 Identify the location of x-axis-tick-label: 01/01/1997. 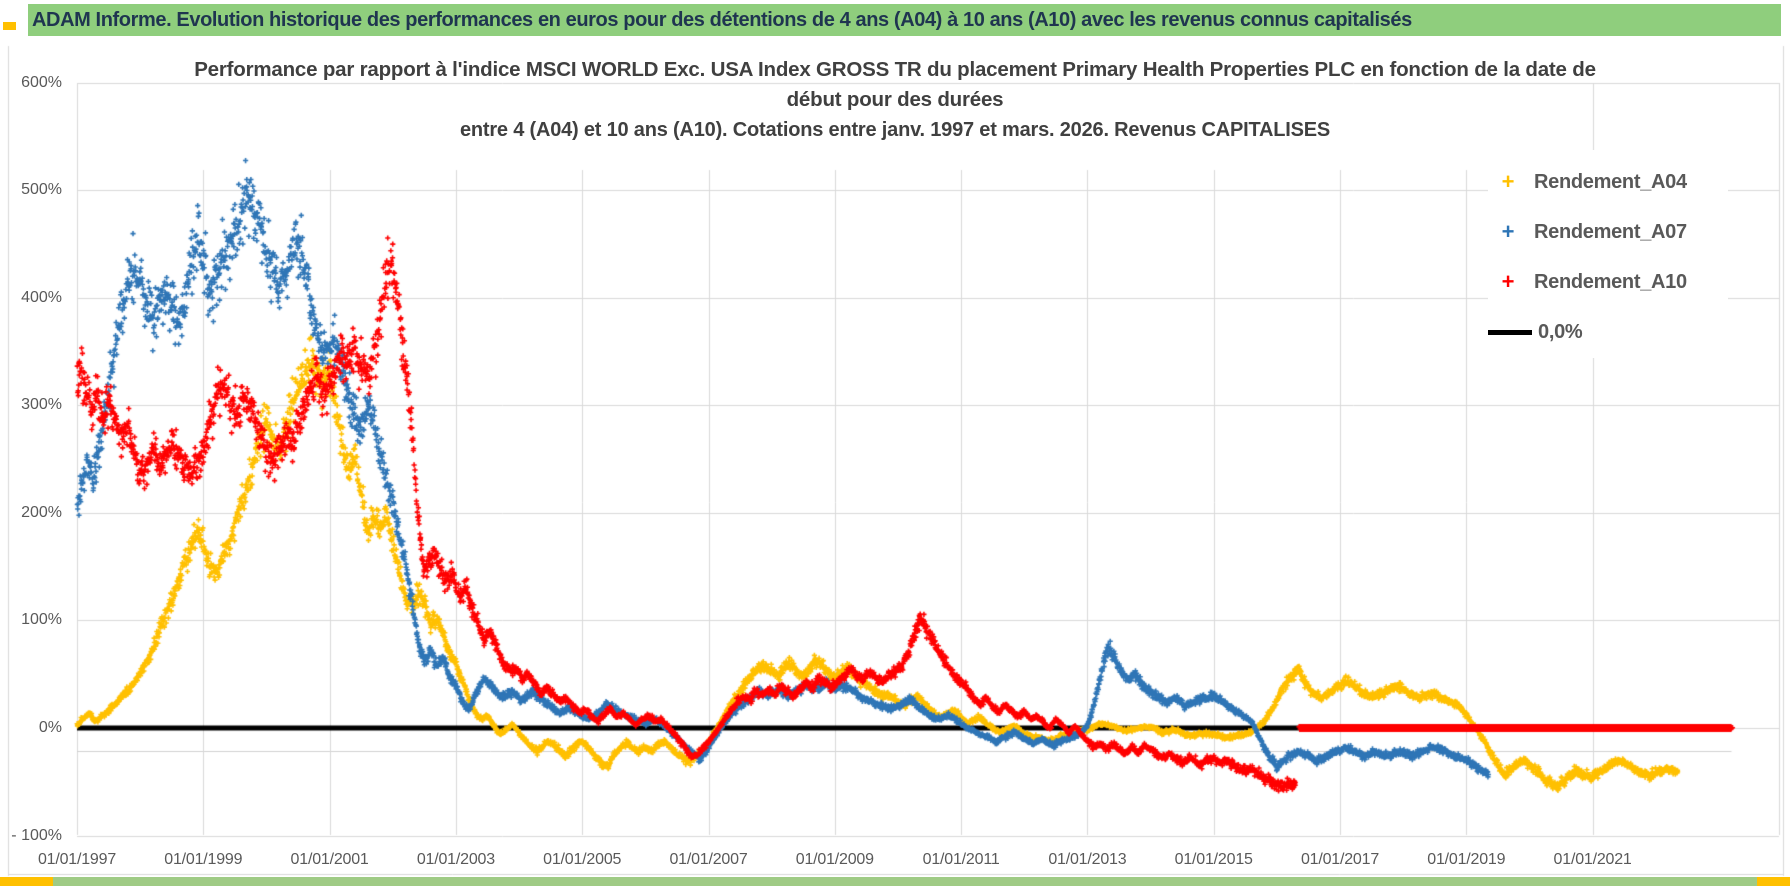
(77, 859).